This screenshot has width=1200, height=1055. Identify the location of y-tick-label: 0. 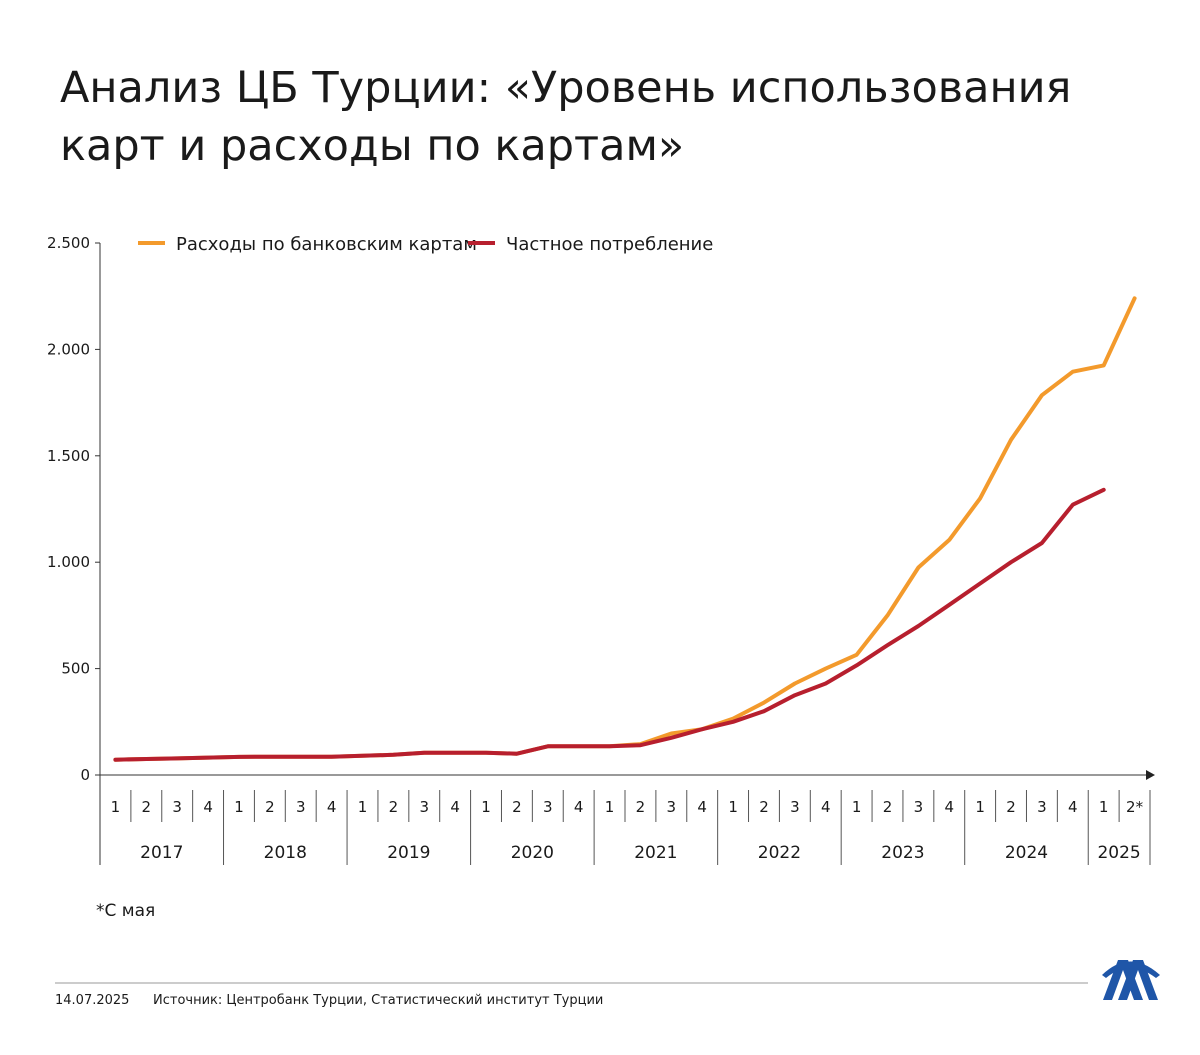
(85, 775).